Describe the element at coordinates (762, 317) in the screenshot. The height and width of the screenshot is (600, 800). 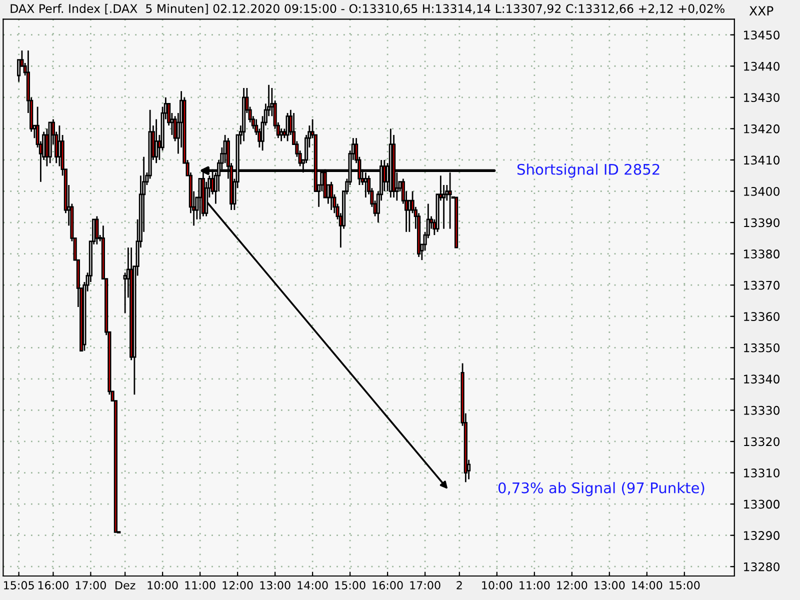
I see `y-tick-label: 13360` at that location.